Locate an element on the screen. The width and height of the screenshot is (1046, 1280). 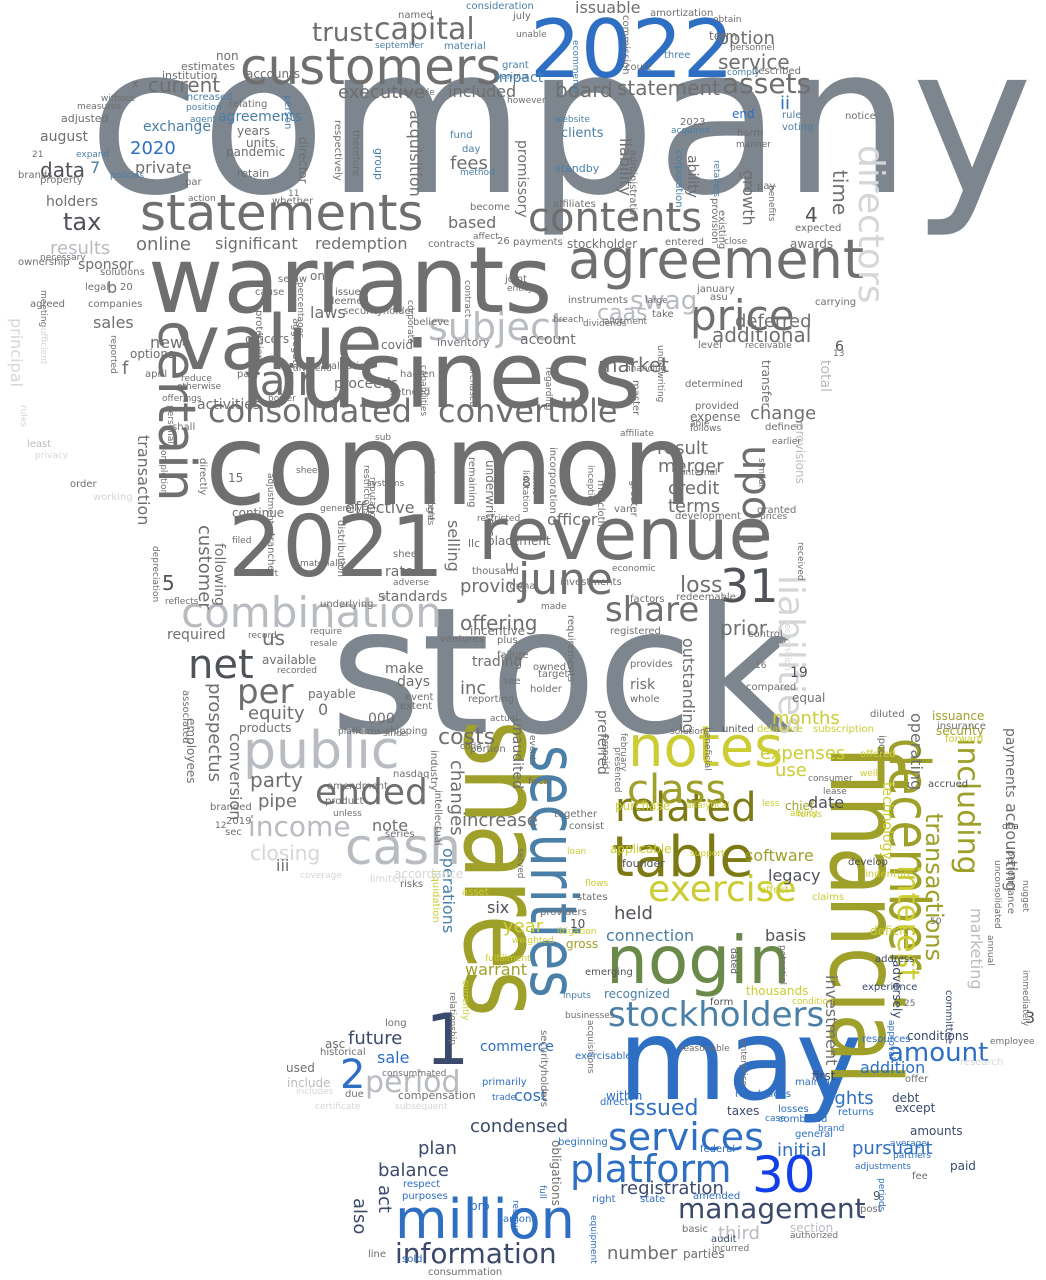
word-assets: assets is located at coordinates (767, 83).